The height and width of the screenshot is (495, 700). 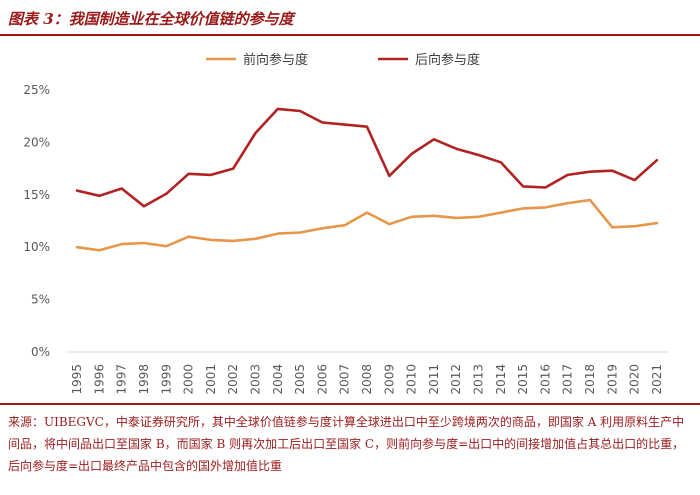 What do you see at coordinates (350, 404) in the screenshot?
I see `source-rule` at bounding box center [350, 404].